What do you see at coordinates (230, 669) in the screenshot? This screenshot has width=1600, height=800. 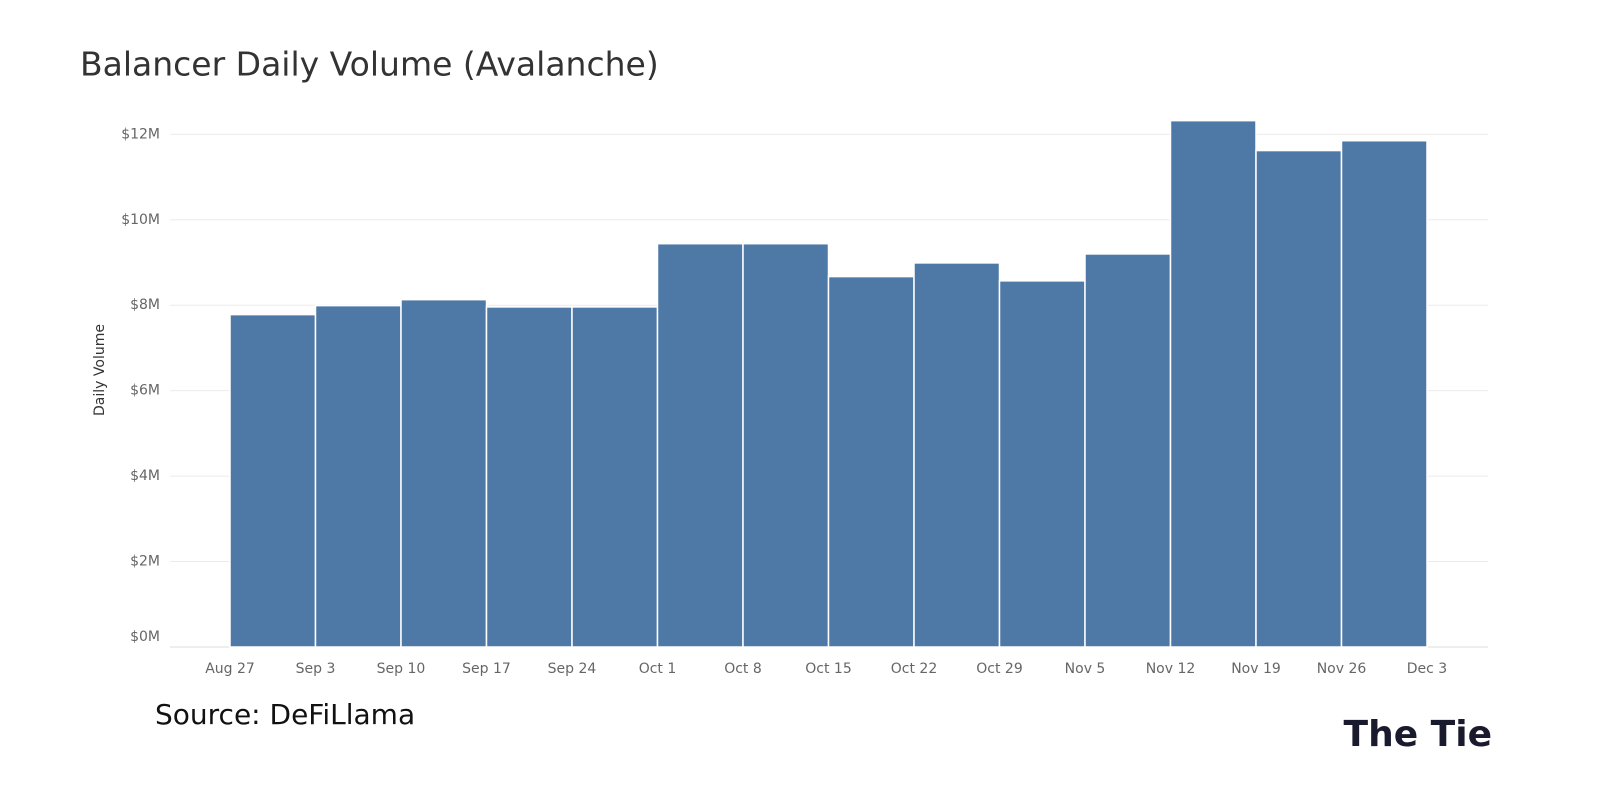 I see `x-tick-label: Aug 27` at bounding box center [230, 669].